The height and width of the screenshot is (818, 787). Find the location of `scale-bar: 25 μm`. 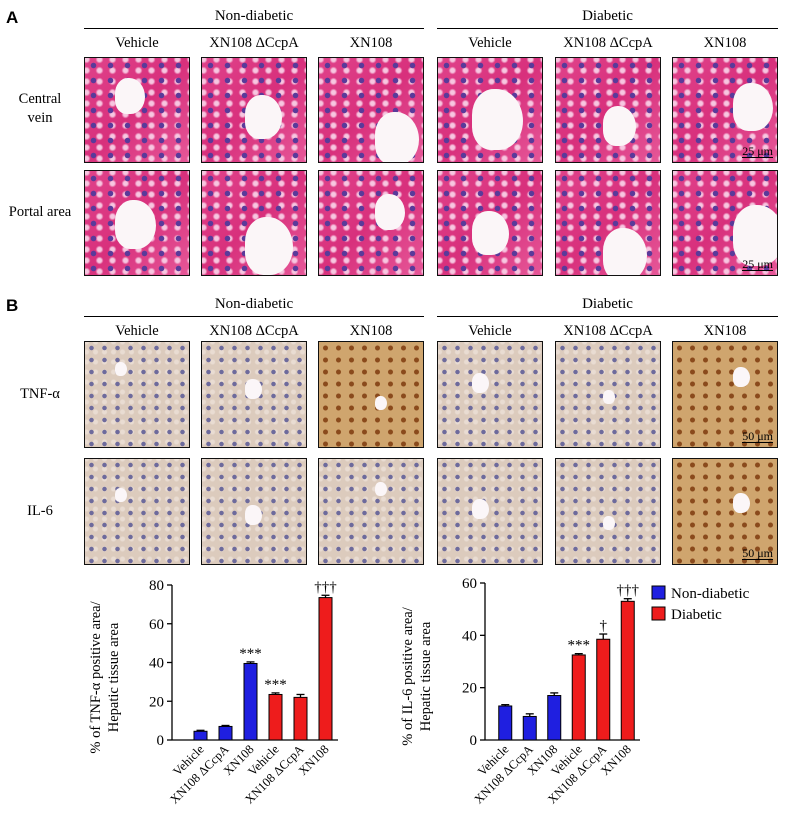

scale-bar: 25 μm is located at coordinates (757, 264).